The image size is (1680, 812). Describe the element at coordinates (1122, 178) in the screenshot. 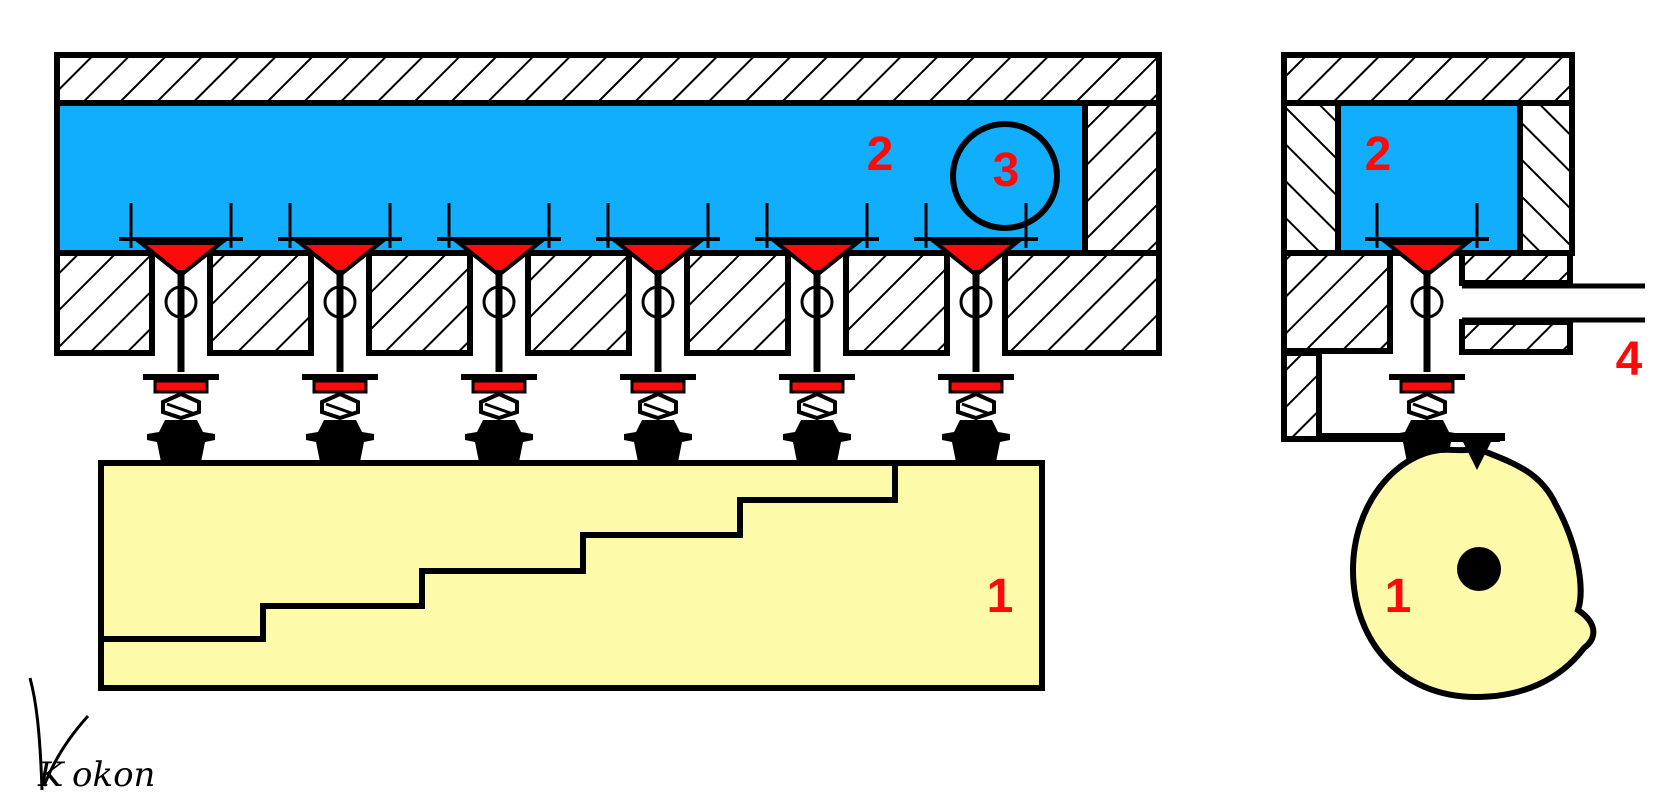

I see `chamber-end-block` at that location.